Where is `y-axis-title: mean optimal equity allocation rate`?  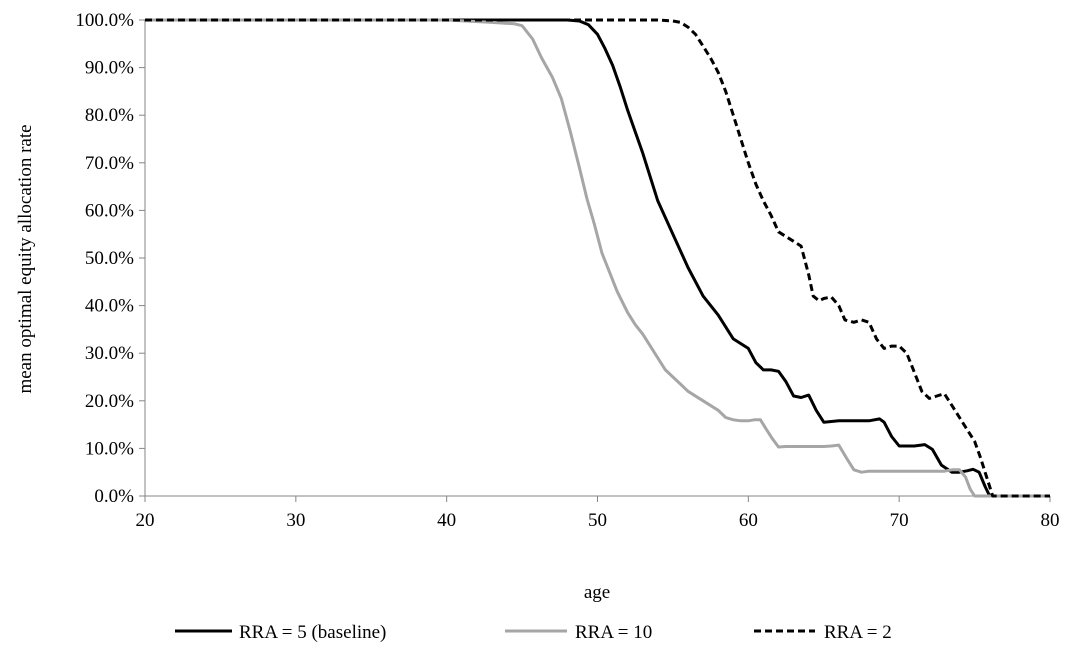 y-axis-title: mean optimal equity allocation rate is located at coordinates (25, 258).